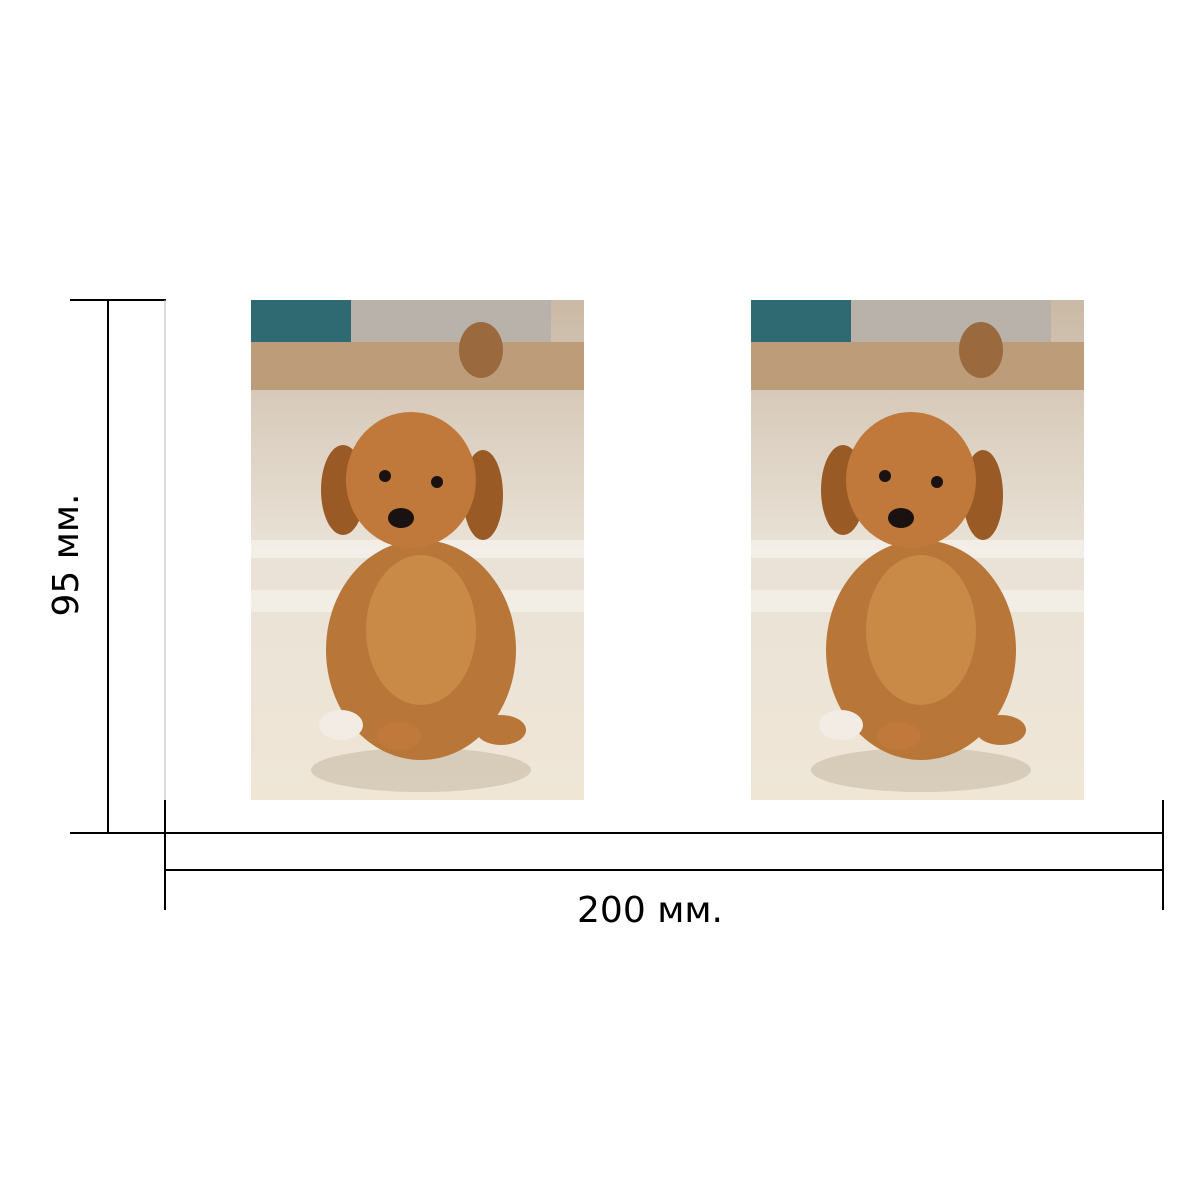 The width and height of the screenshot is (1200, 1200). Describe the element at coordinates (650, 910) in the screenshot. I see `width-label: 200 мм.` at that location.